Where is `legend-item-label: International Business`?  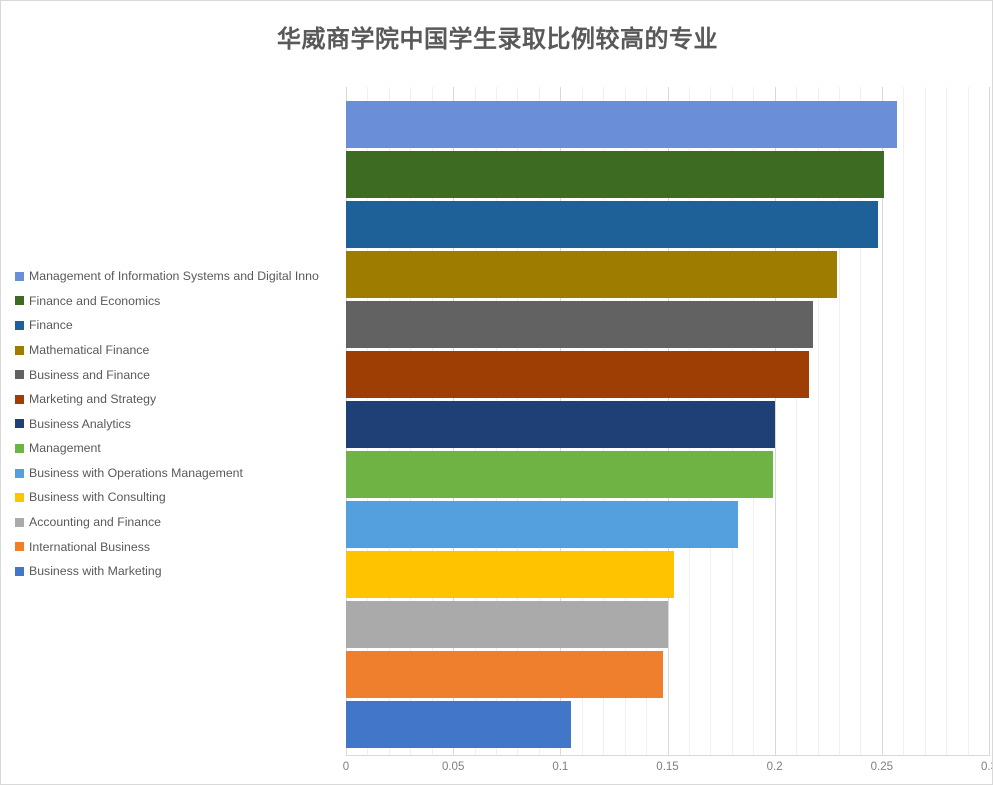 legend-item-label: International Business is located at coordinates (89, 546).